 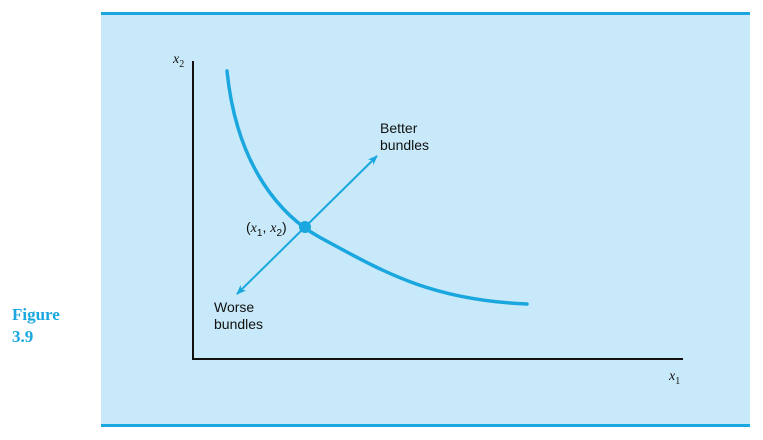 What do you see at coordinates (36, 326) in the screenshot?
I see `figure-caption: Figure 3.9` at bounding box center [36, 326].